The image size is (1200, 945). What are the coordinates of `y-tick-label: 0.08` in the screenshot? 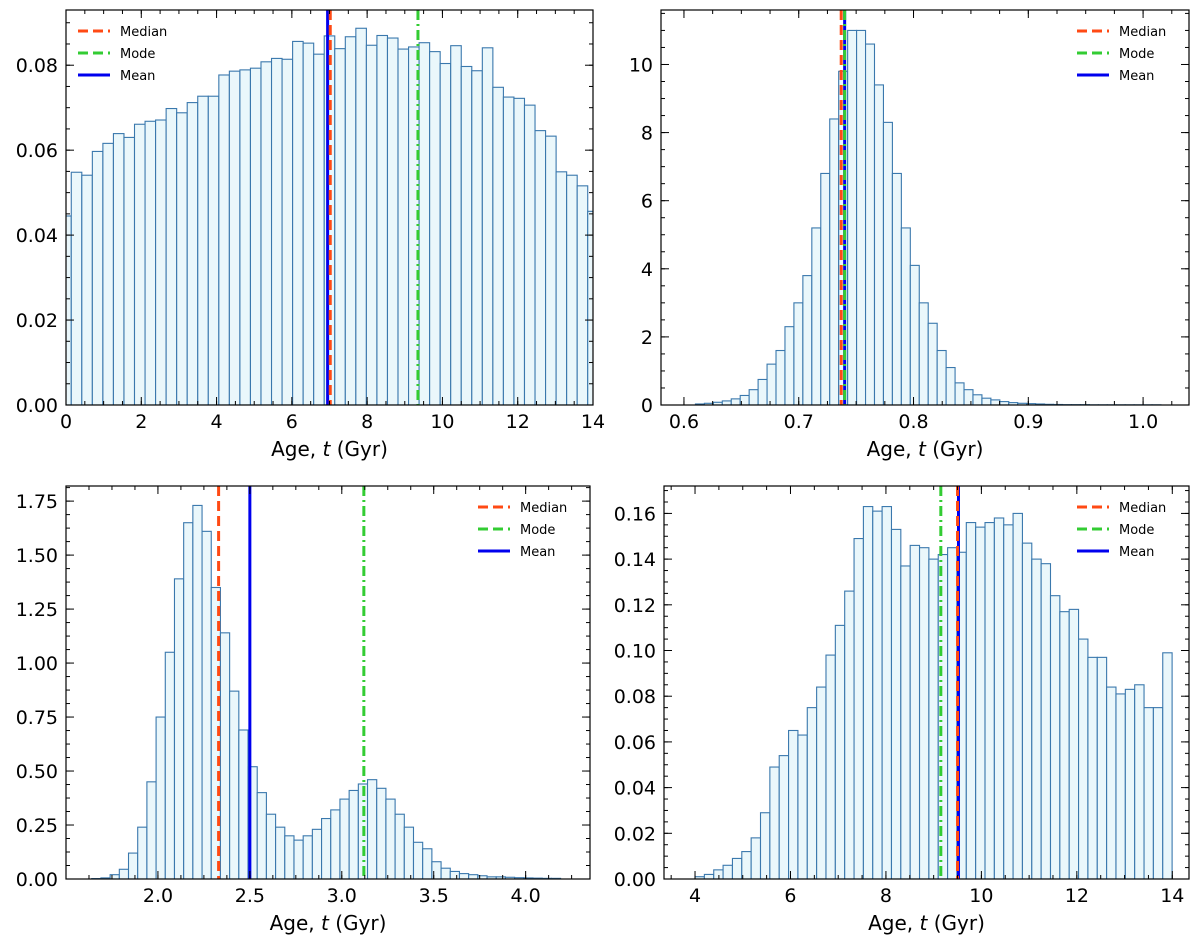 It's located at (635, 697).